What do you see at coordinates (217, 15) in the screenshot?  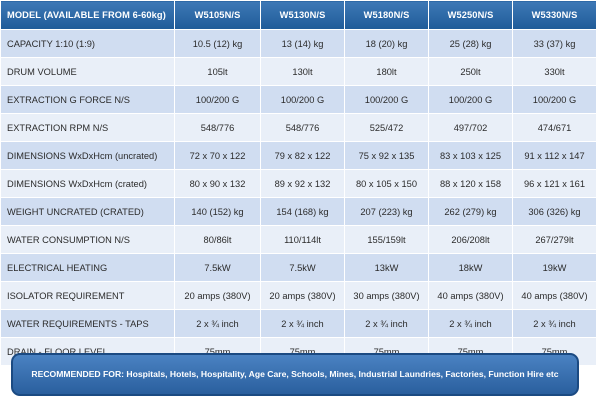 I see `header-model-w5105: W5105N/S` at bounding box center [217, 15].